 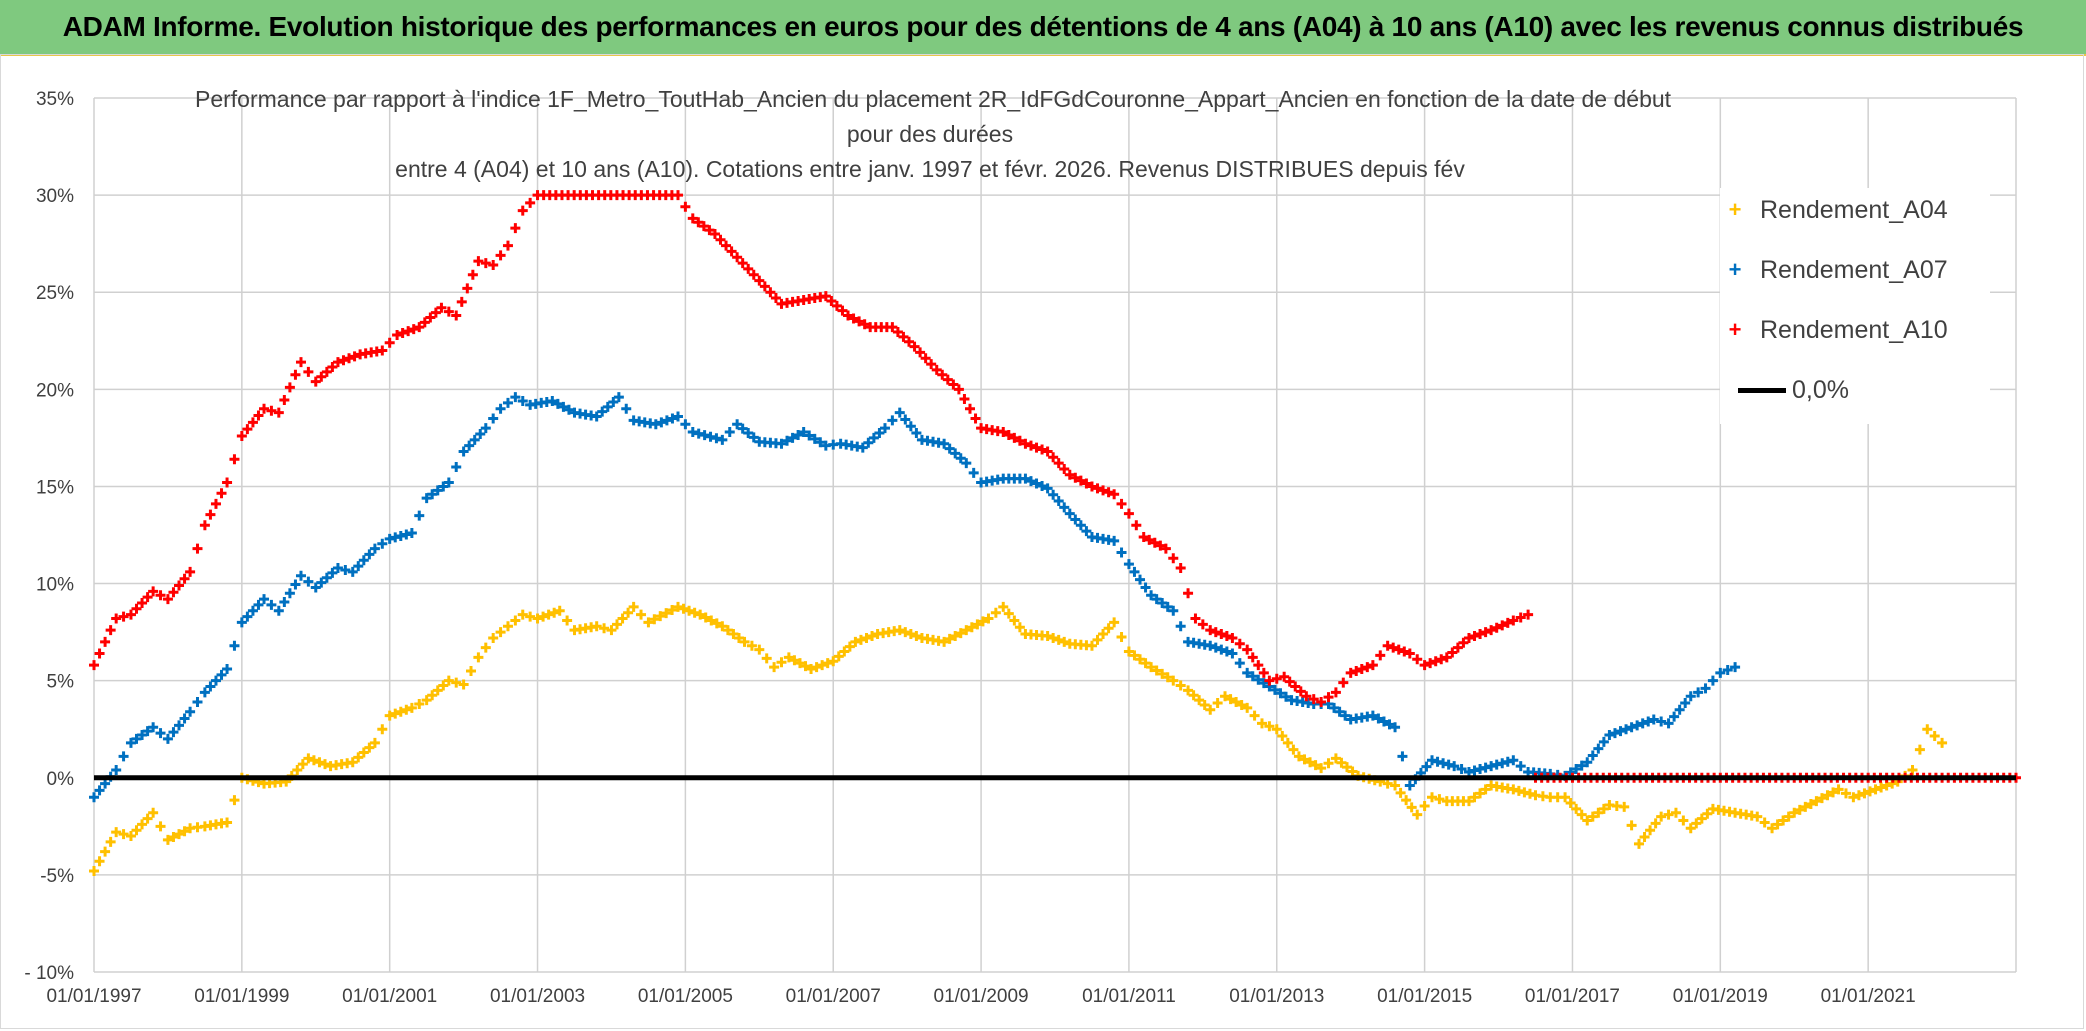 I want to click on legend-line-zero, so click(x=1762, y=390).